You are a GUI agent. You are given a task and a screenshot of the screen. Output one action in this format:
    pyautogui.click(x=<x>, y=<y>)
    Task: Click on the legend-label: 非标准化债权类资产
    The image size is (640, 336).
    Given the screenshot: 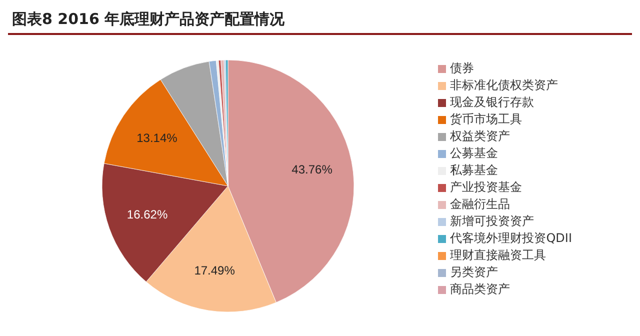 What is the action you would take?
    pyautogui.click(x=504, y=85)
    